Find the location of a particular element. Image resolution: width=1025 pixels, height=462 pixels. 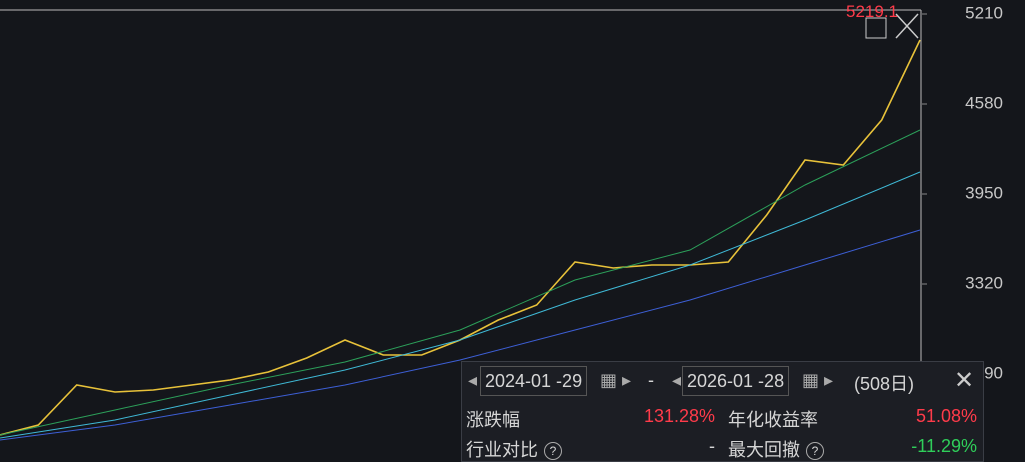

close-icon is located at coordinates (907, 26).